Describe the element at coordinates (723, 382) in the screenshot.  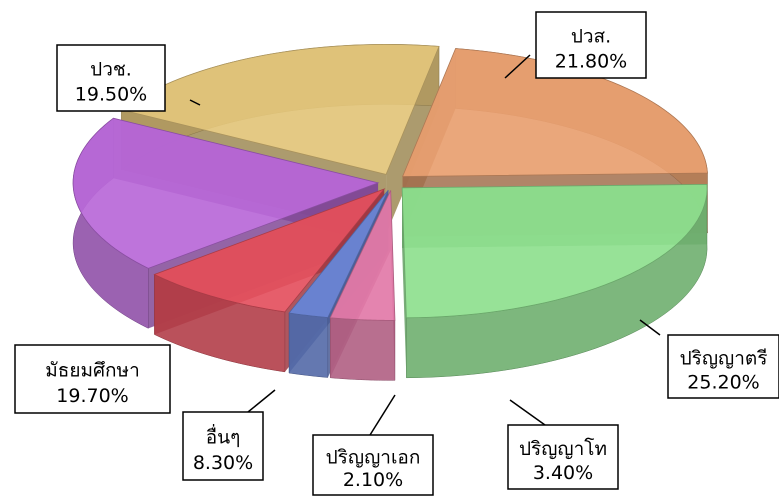
I see `value-label: 25.20%` at that location.